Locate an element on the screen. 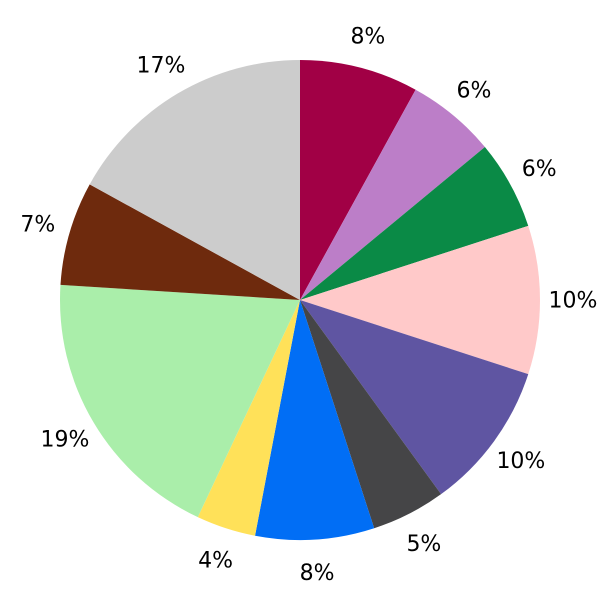 The image size is (600, 600). slice-label-8: 4% is located at coordinates (215, 560).